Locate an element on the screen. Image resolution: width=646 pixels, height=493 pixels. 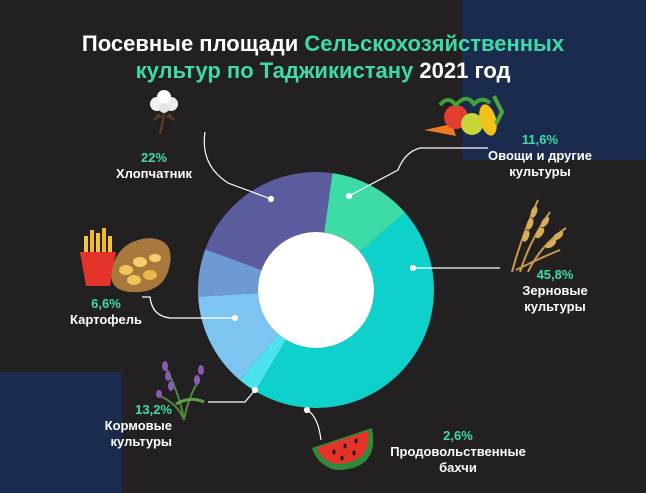
leader-line-cotton is located at coordinates (237, 165).